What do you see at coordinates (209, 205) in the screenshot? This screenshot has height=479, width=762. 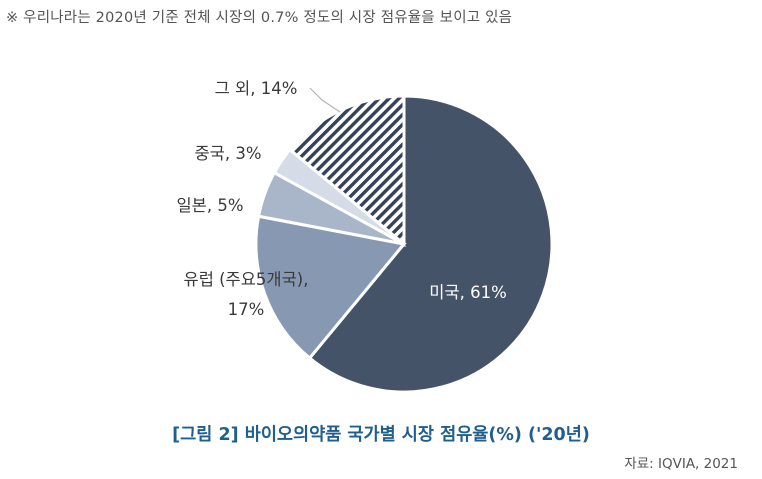 I see `label-japan: 일본, 5%` at bounding box center [209, 205].